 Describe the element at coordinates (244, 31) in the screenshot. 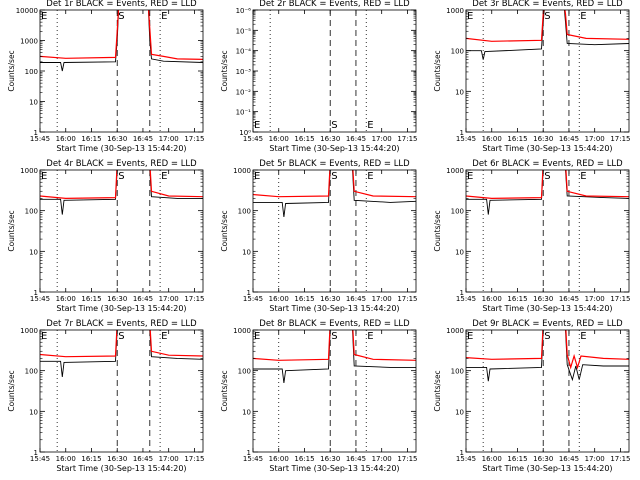

I see `y-tick-label: 10⁻⁵` at that location.